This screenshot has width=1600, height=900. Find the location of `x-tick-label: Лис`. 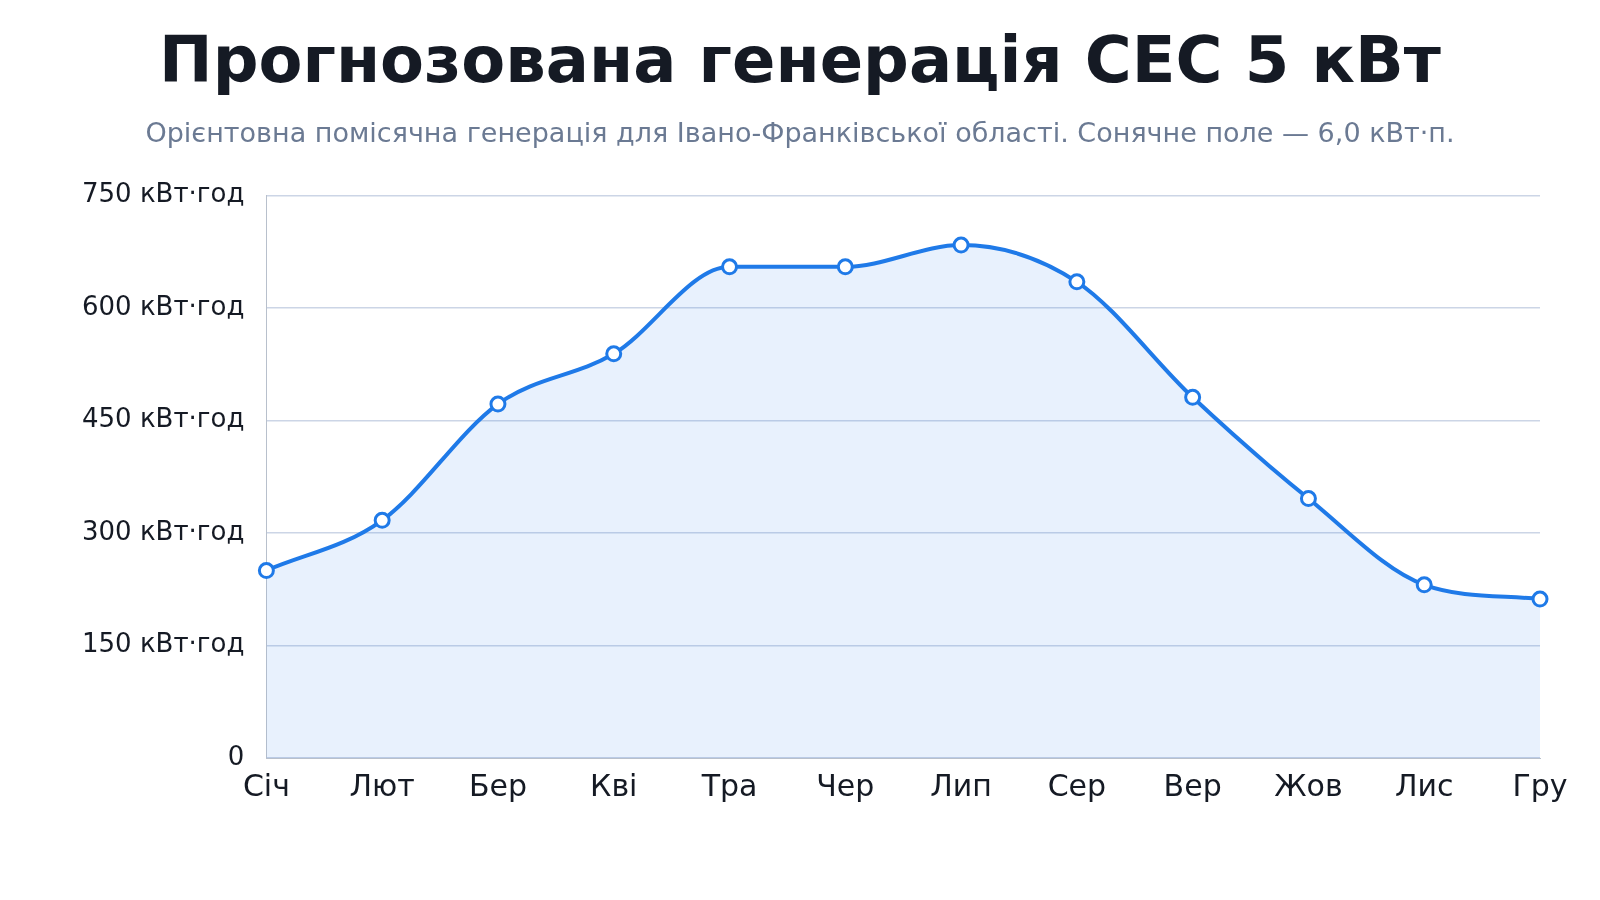

x-tick-label: Лис is located at coordinates (1424, 785).